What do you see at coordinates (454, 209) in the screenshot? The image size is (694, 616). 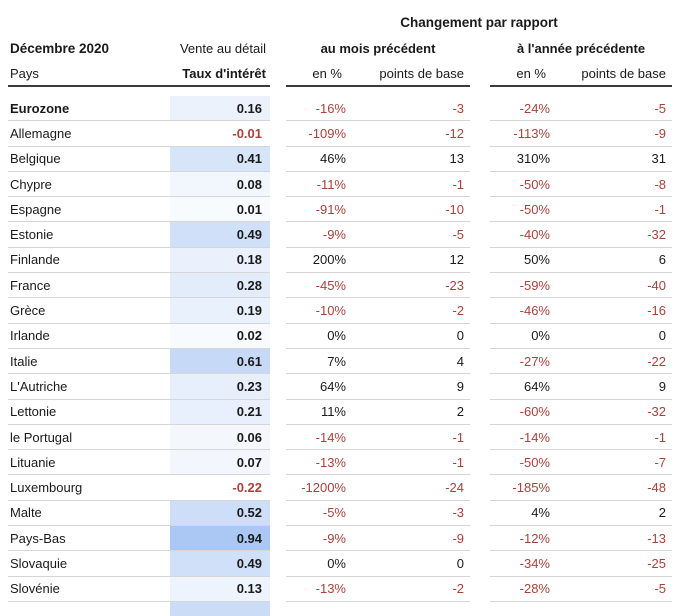 I see `month-bp-cell: -10` at bounding box center [454, 209].